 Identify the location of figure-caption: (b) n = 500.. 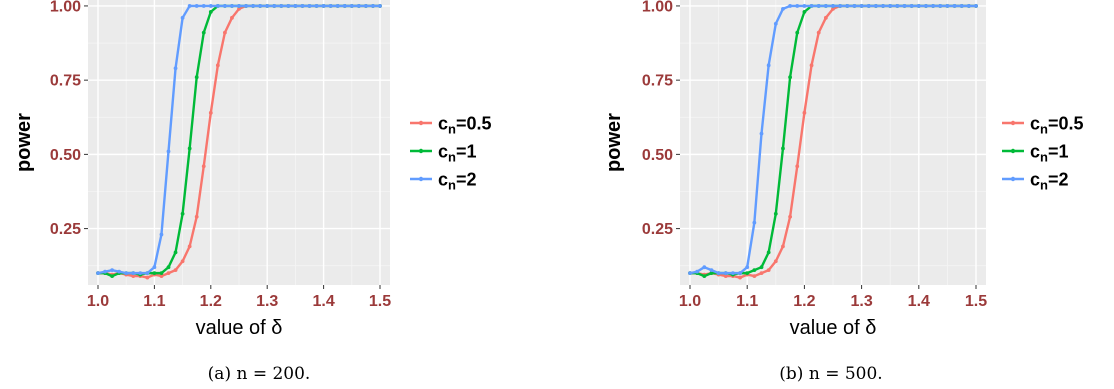
(830, 374).